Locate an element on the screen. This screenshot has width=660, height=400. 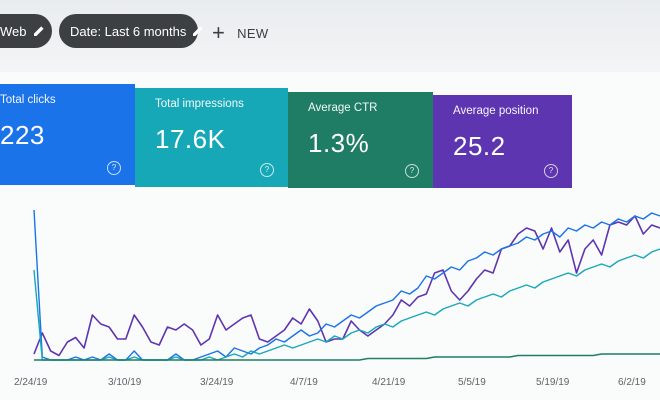
x-tick-label: 5/5/19 is located at coordinates (472, 382).